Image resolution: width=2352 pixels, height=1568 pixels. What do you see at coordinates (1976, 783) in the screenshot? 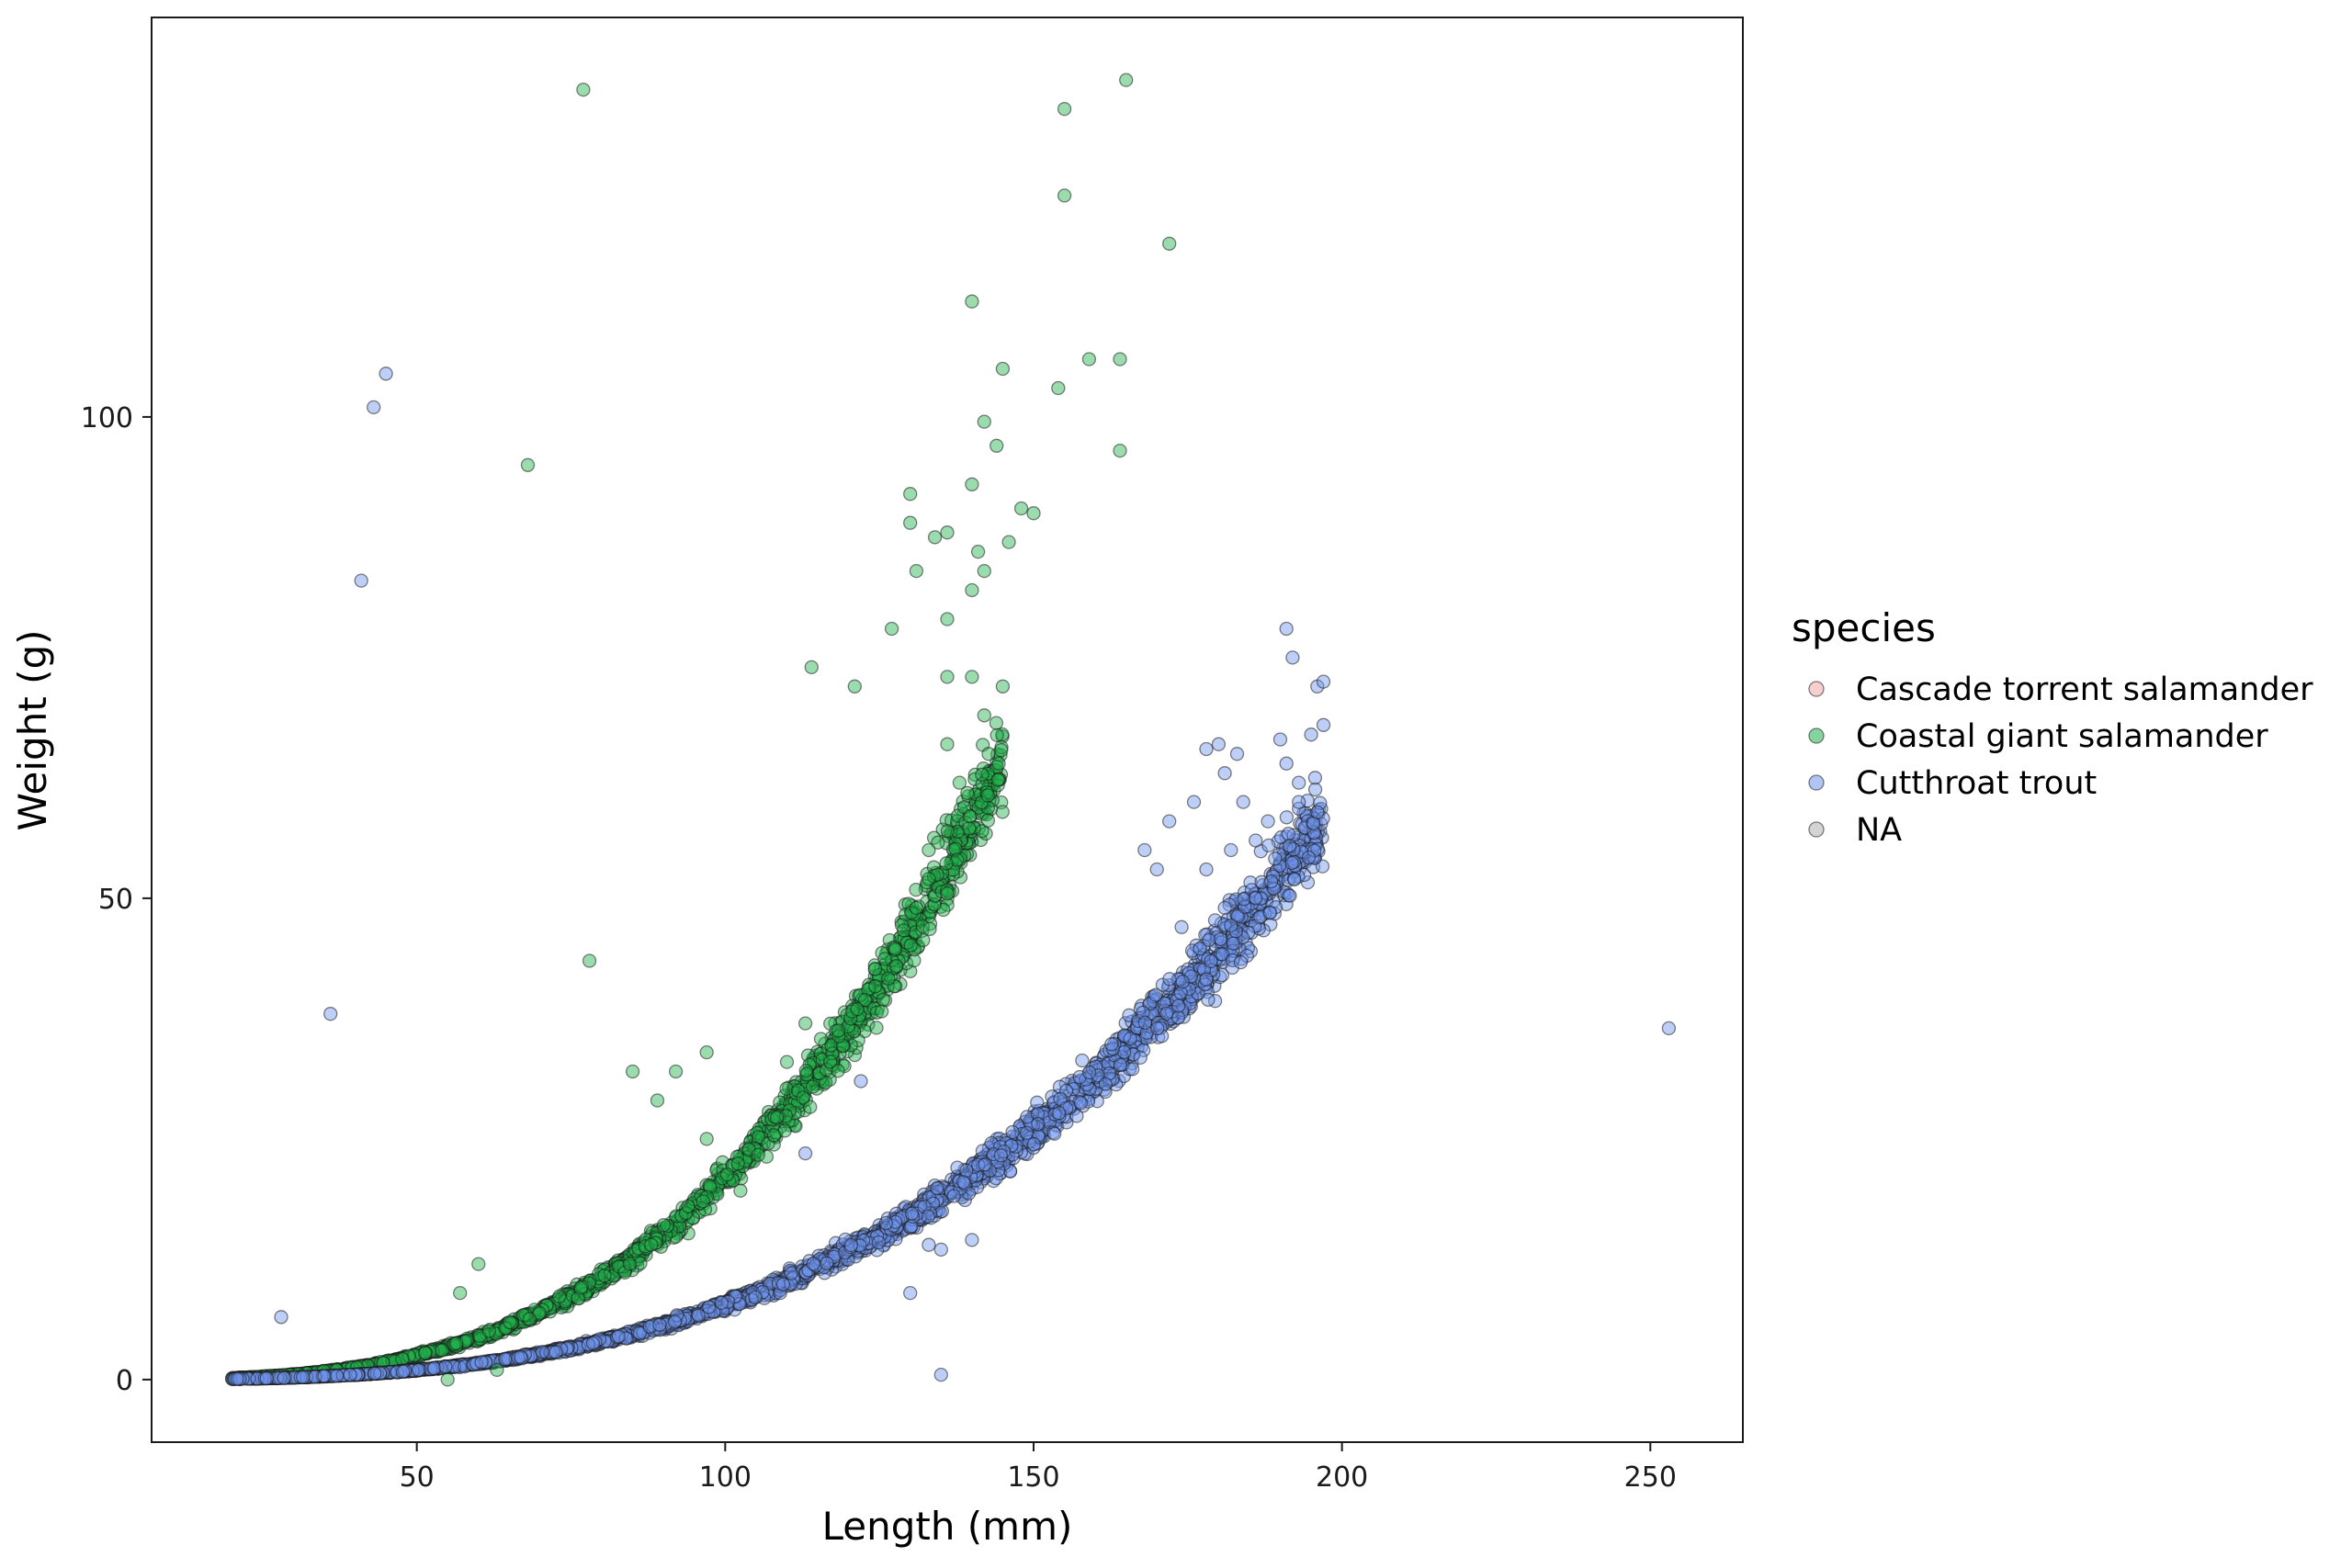
I see `legend-label: Cutthroat trout` at bounding box center [1976, 783].